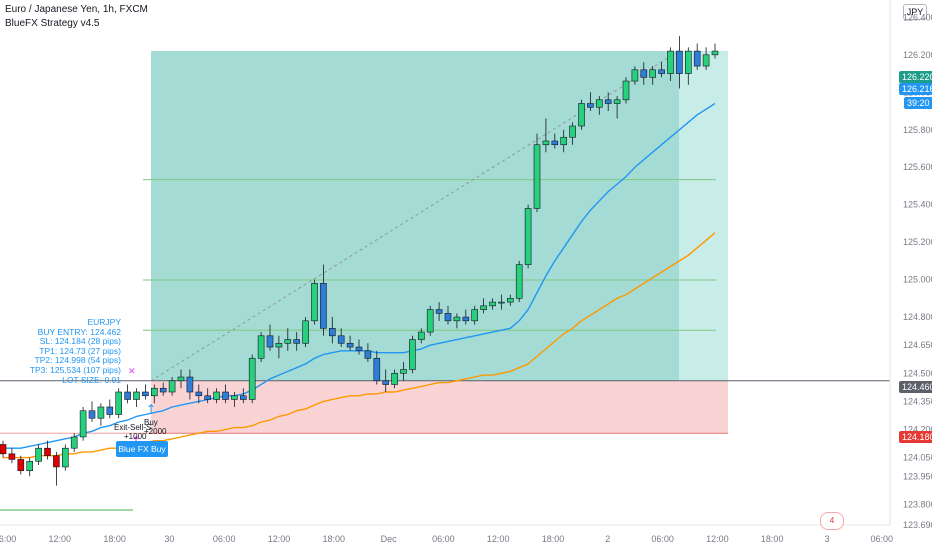 The width and height of the screenshot is (932, 550). I want to click on top-sell-marker: ✕, so click(132, 372).